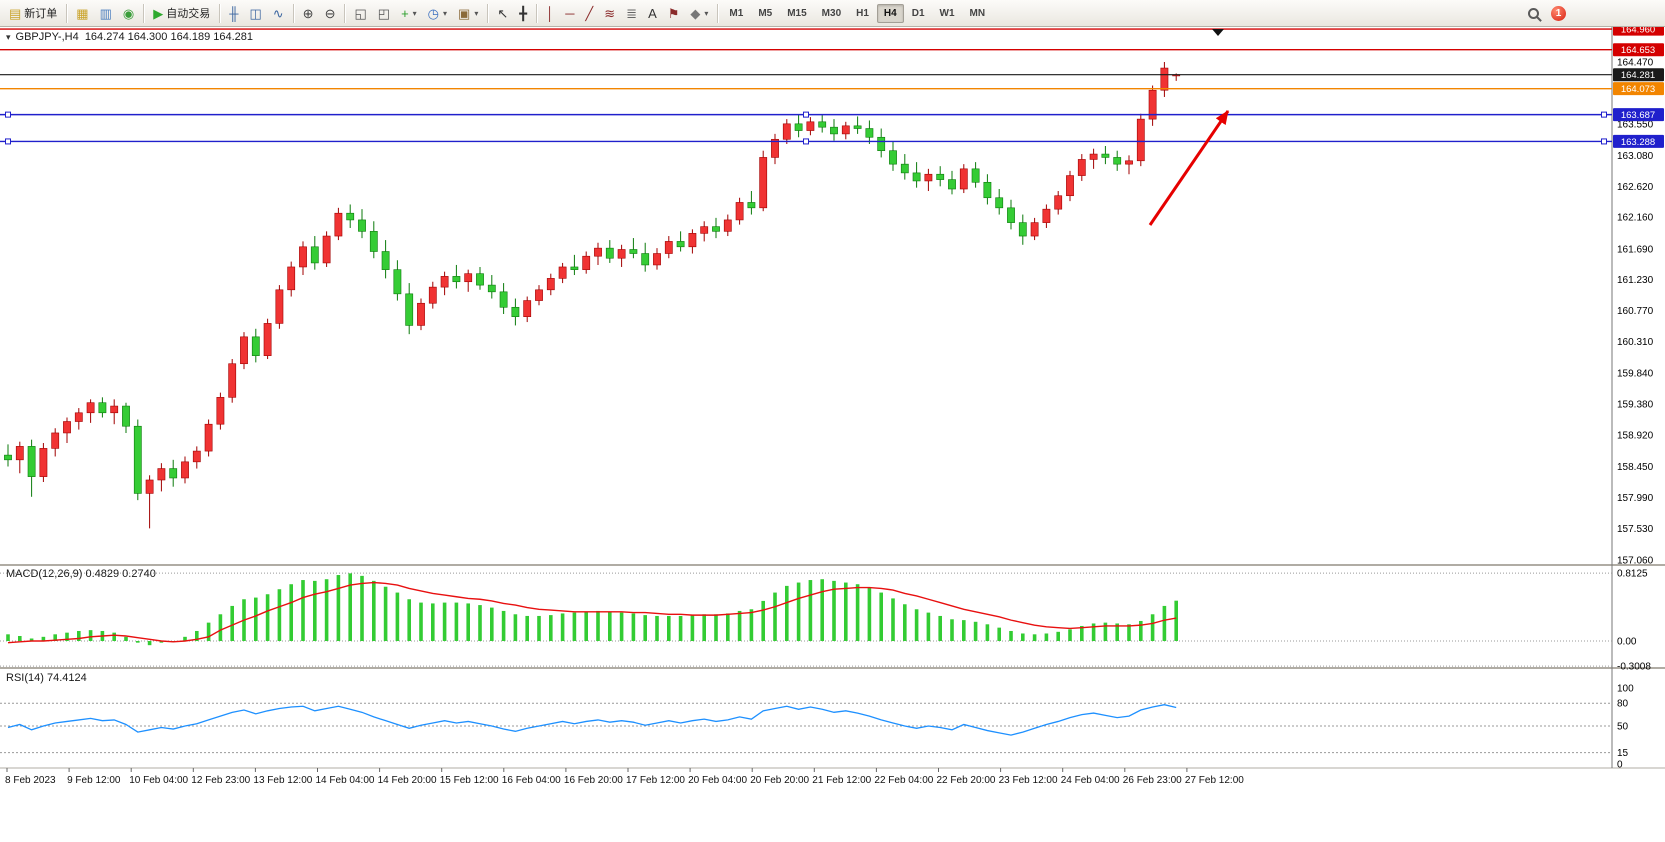  I want to click on shapes-icon: ◆ ▾, so click(699, 13).